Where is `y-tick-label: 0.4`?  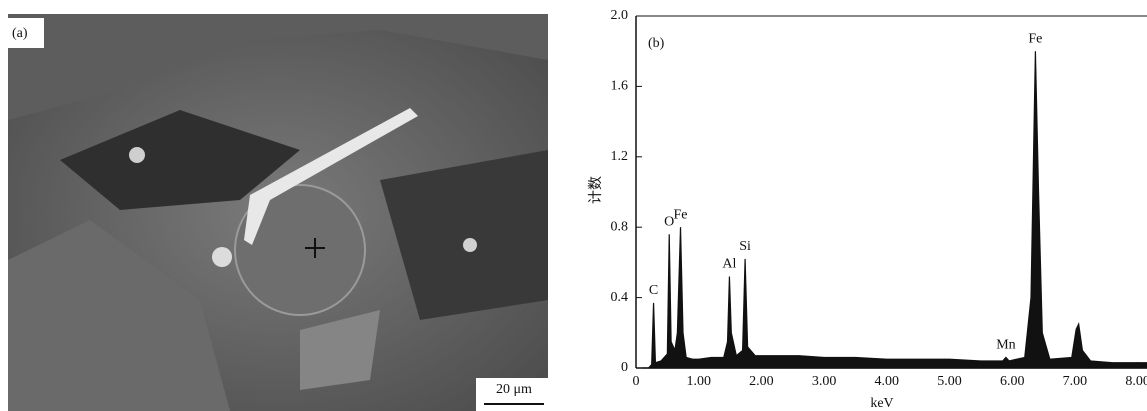 y-tick-label: 0.4 is located at coordinates (620, 297).